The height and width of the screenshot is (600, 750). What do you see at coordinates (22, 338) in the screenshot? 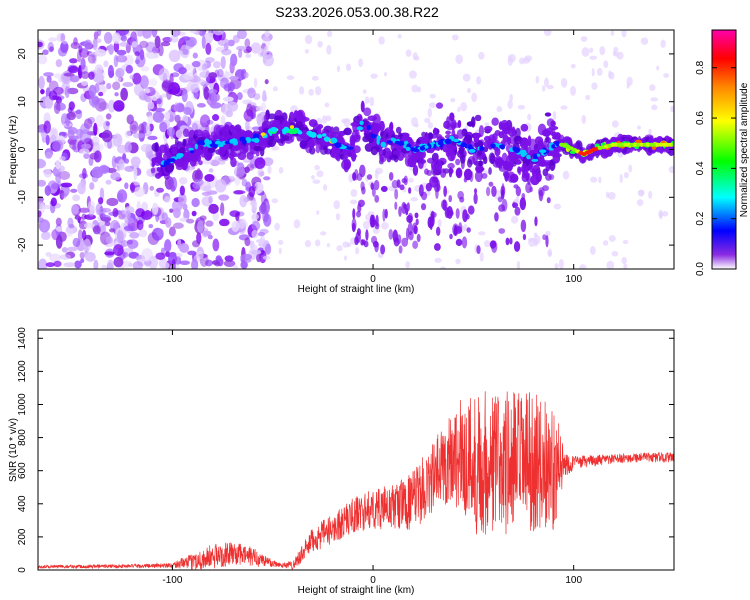
I see `snr-y-tick-label: 1400` at bounding box center [22, 338].